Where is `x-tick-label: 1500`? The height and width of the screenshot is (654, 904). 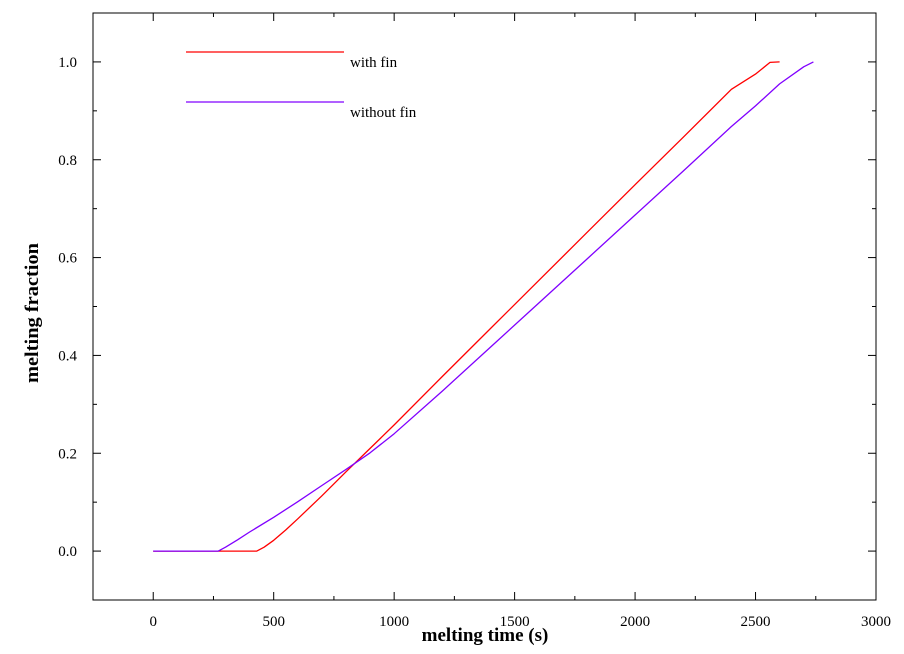
x-tick-label: 1500 is located at coordinates (515, 622).